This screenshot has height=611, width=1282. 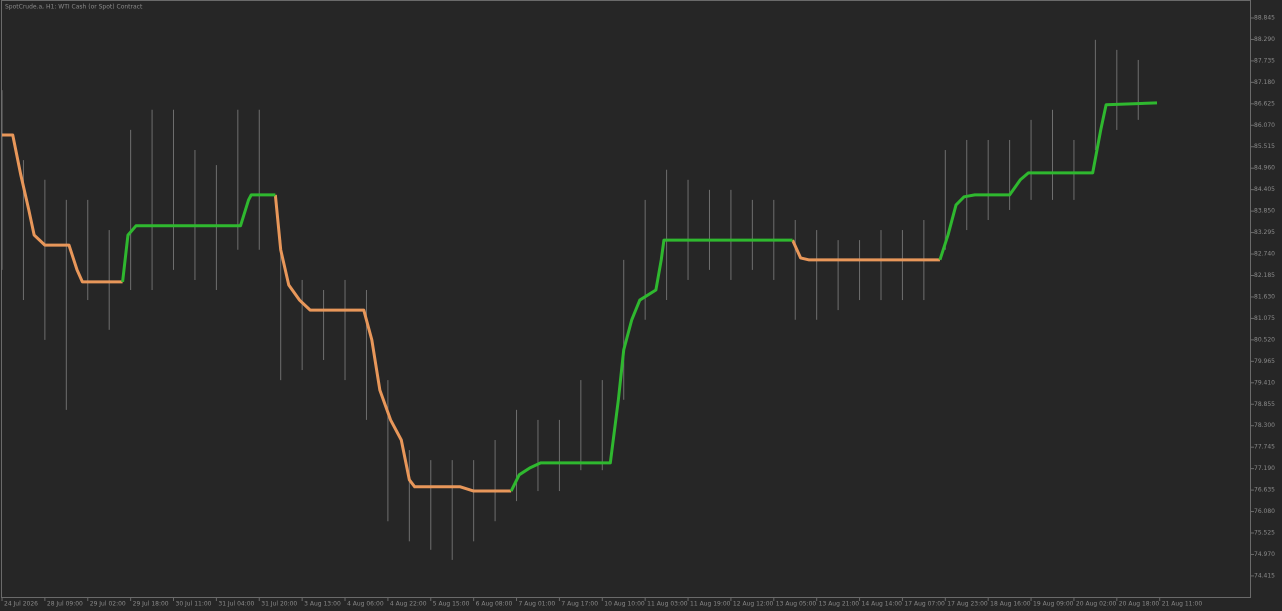 I want to click on y-tick-label: 82.185, so click(x=1264, y=275).